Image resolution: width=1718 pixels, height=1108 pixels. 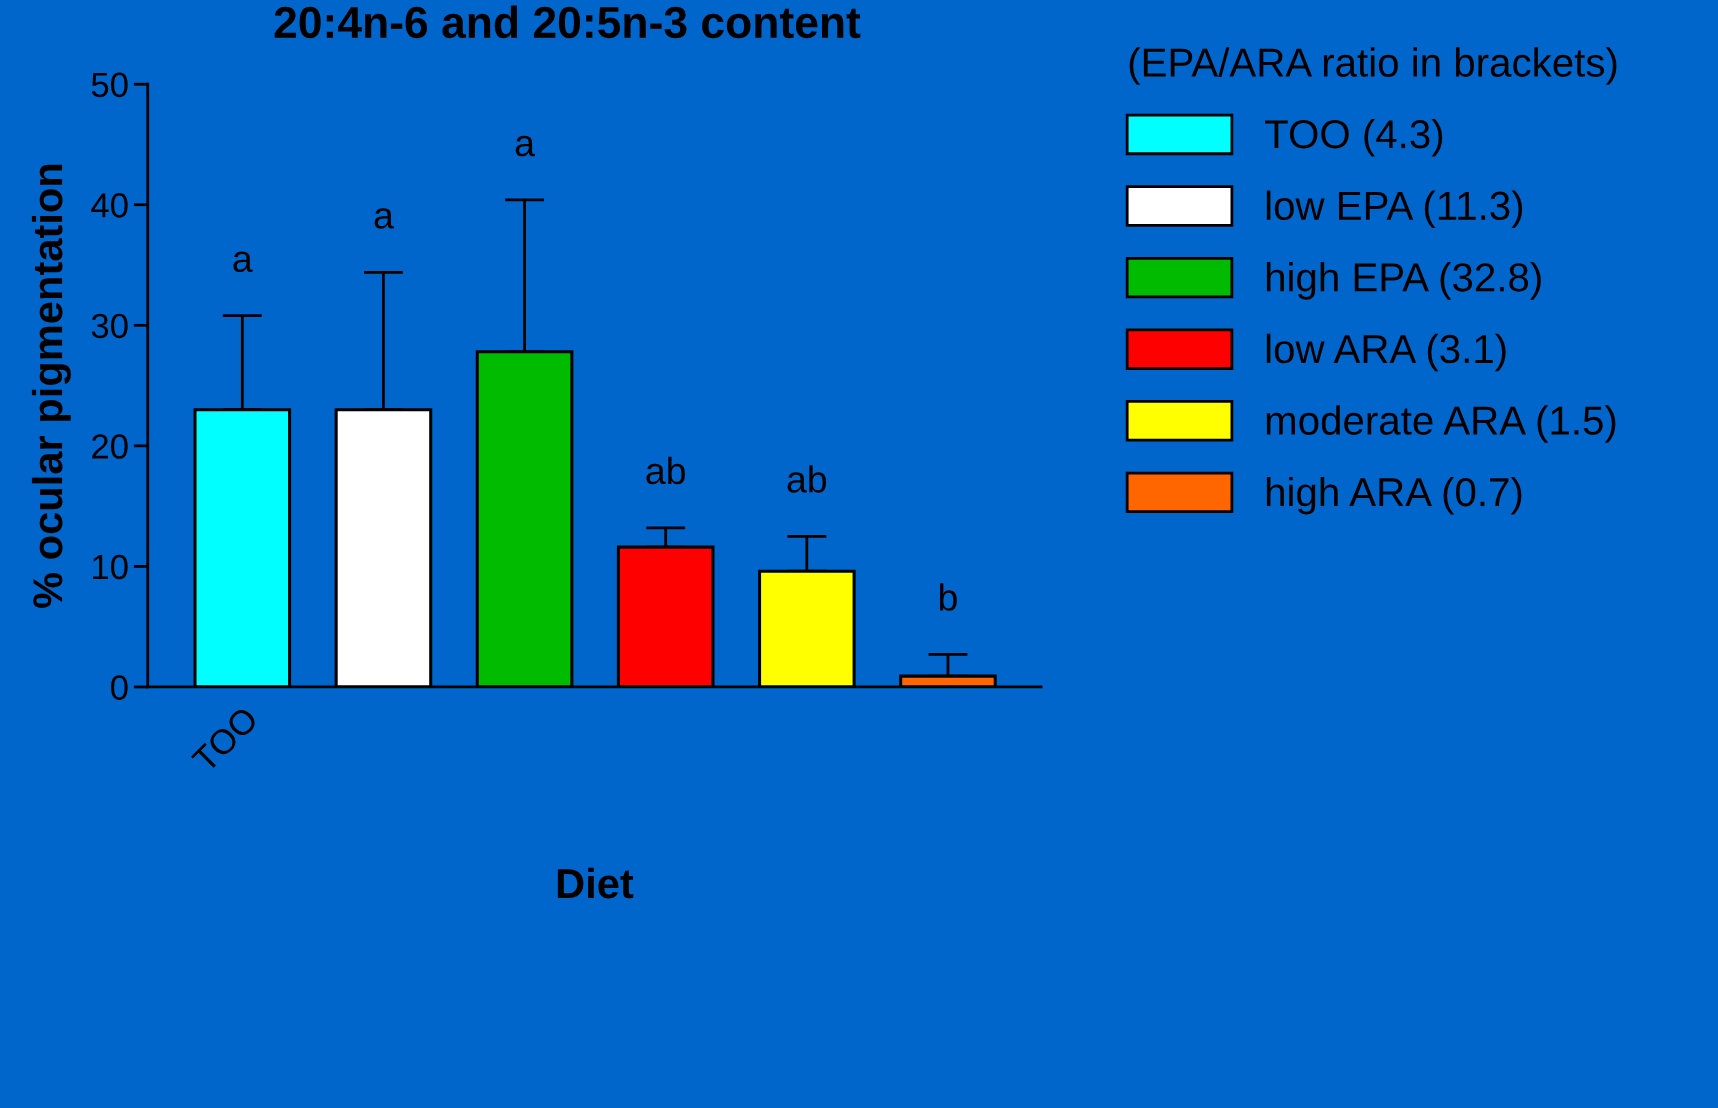 I want to click on legend-label: high EPA (32.8), so click(x=1403, y=281).